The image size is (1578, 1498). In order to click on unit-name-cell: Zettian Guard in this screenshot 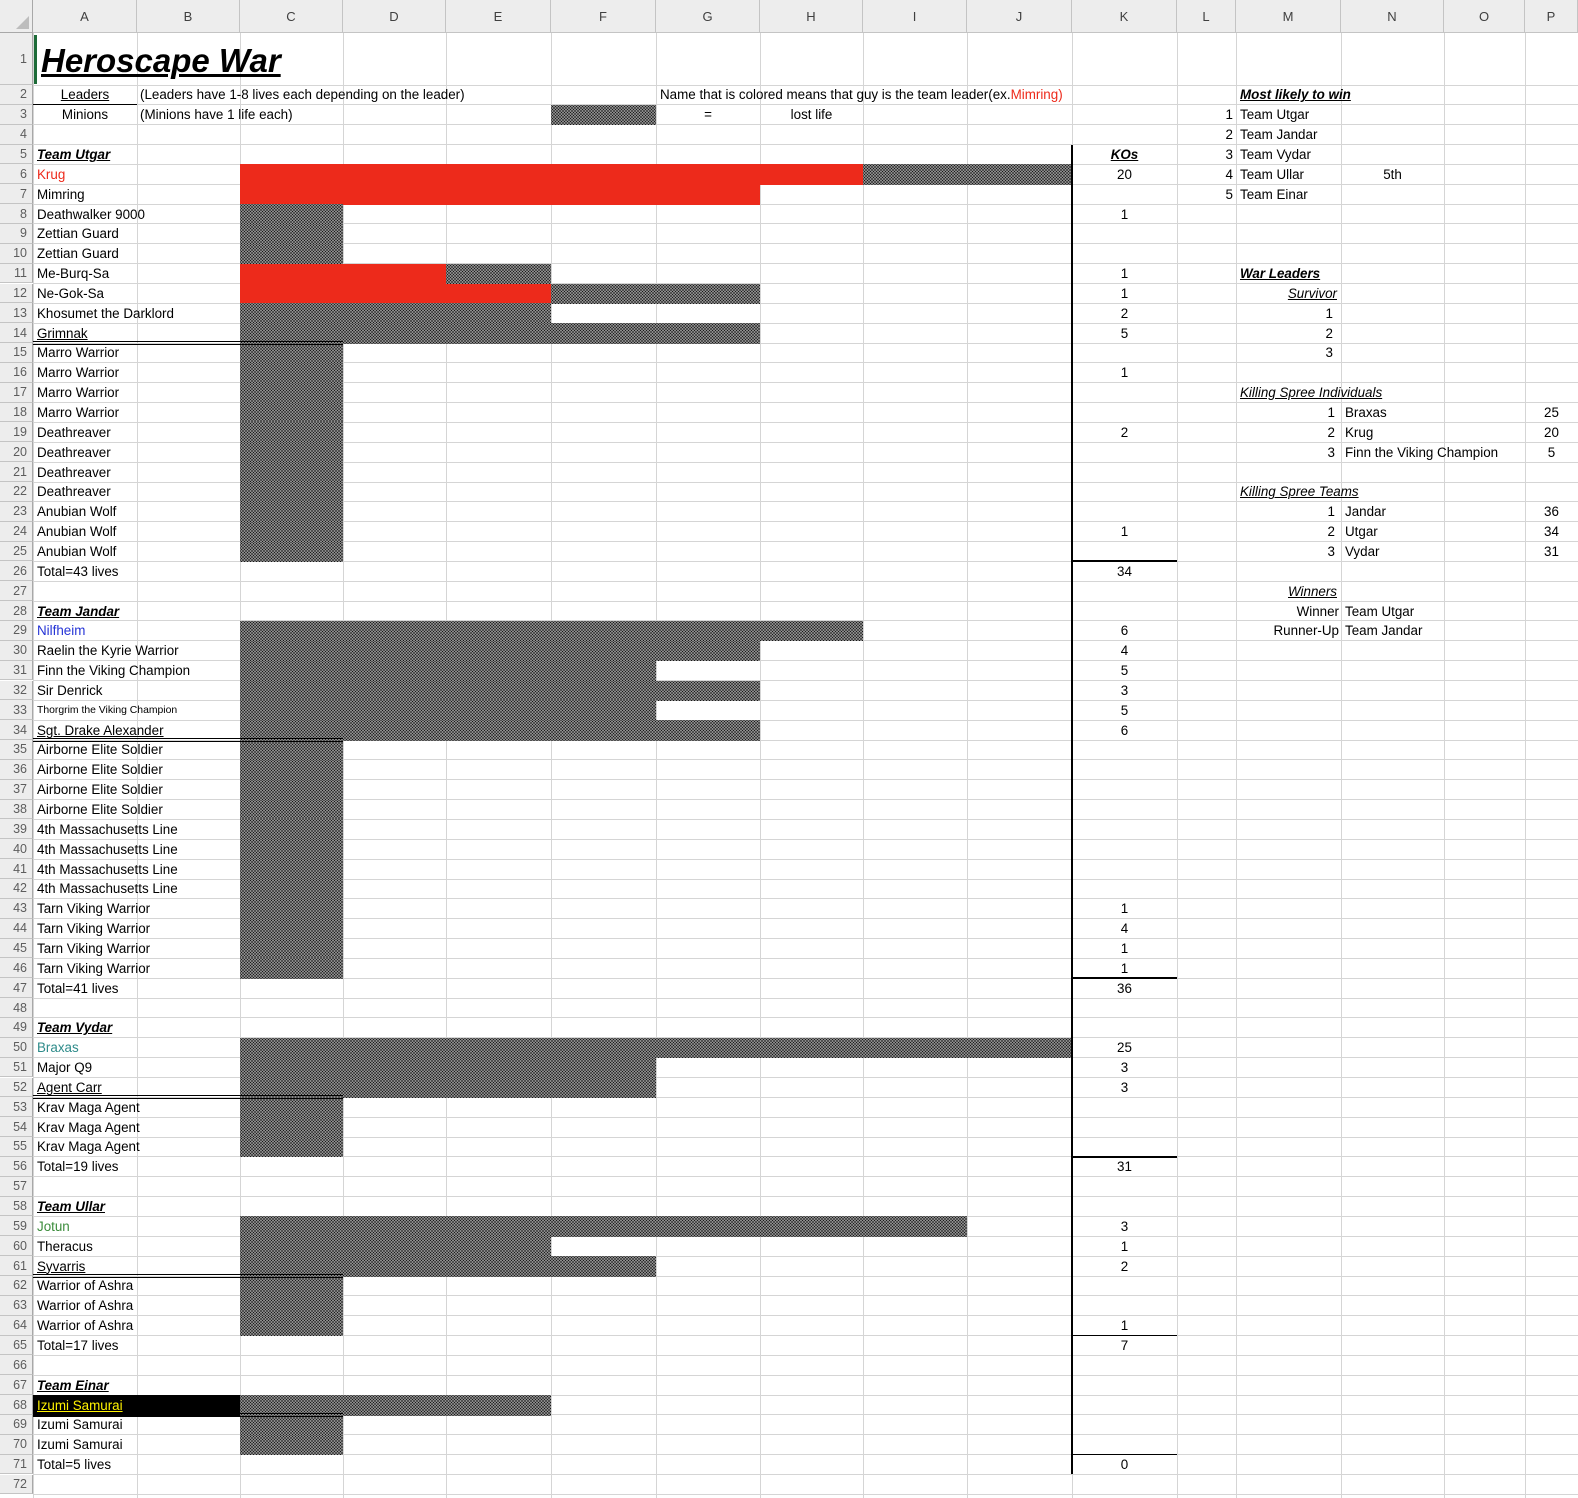, I will do `click(78, 234)`.